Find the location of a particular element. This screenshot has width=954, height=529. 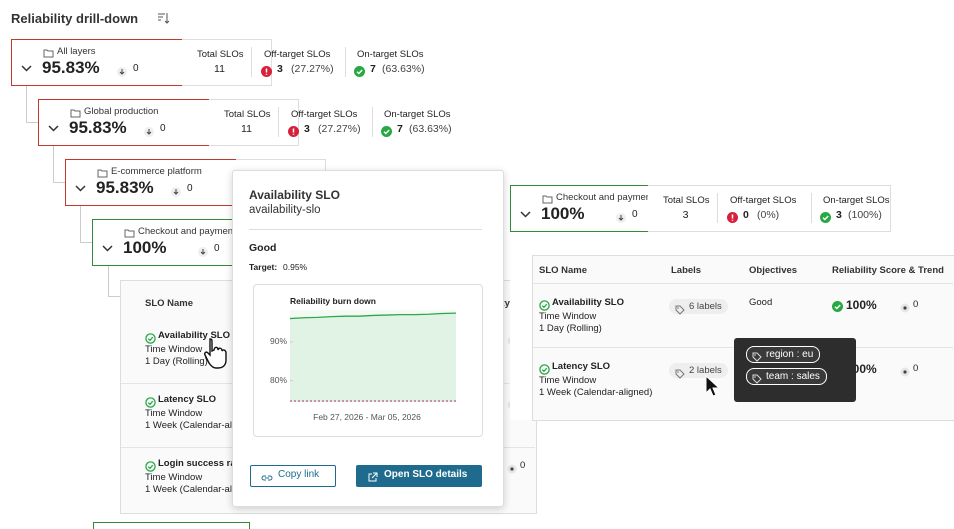

y-tick-label: 90% is located at coordinates (278, 340).